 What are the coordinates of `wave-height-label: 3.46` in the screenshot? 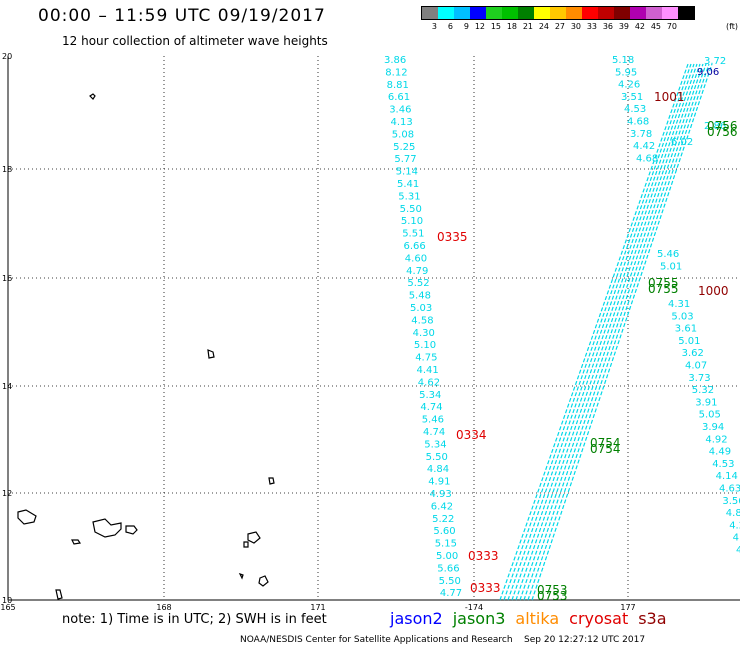 It's located at (400, 110).